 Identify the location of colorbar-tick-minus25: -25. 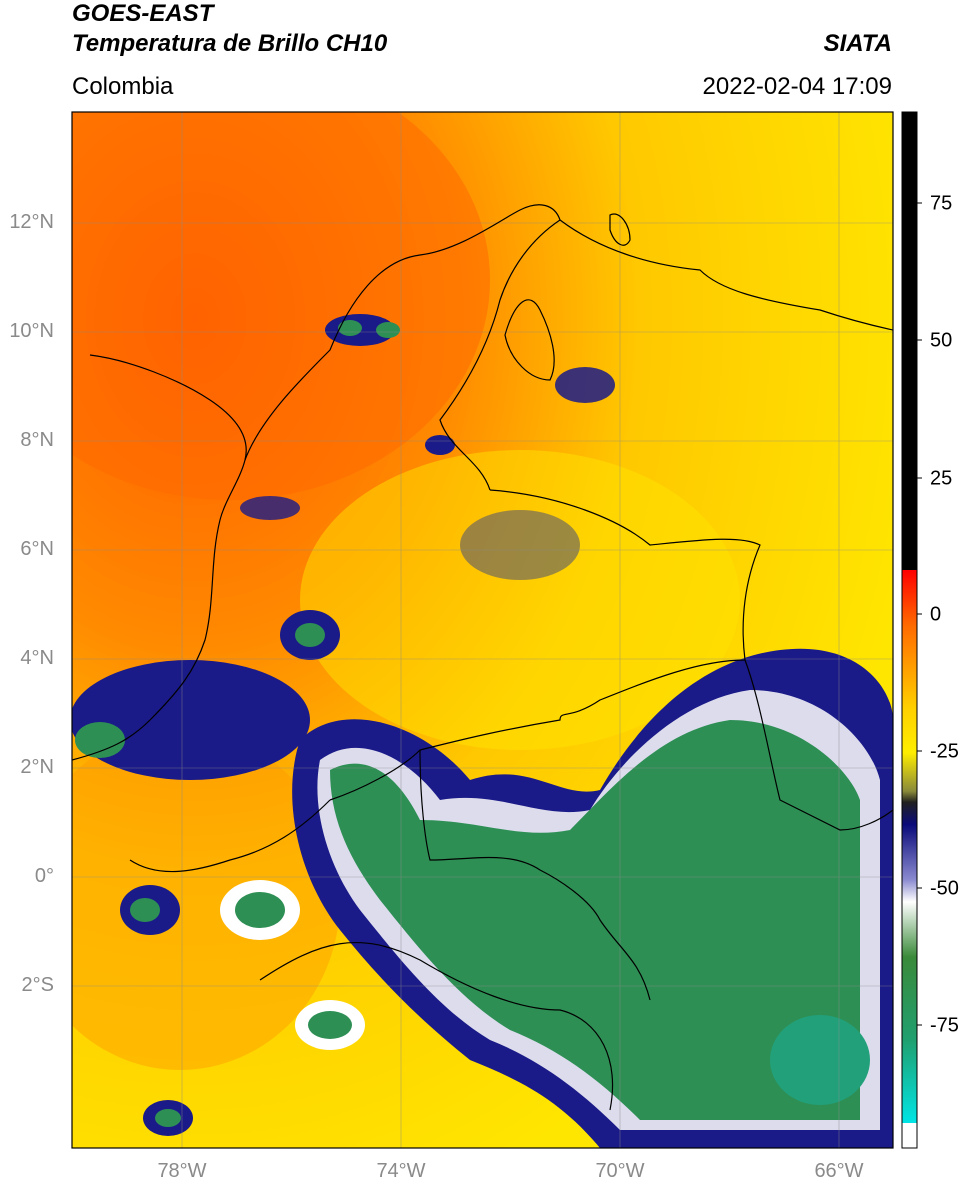
(944, 751).